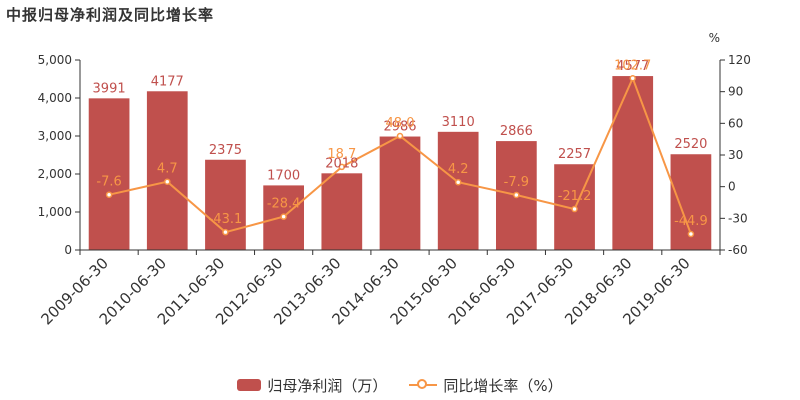 The height and width of the screenshot is (400, 800). Describe the element at coordinates (225, 150) in the screenshot. I see `bar-value-label: 2375` at that location.